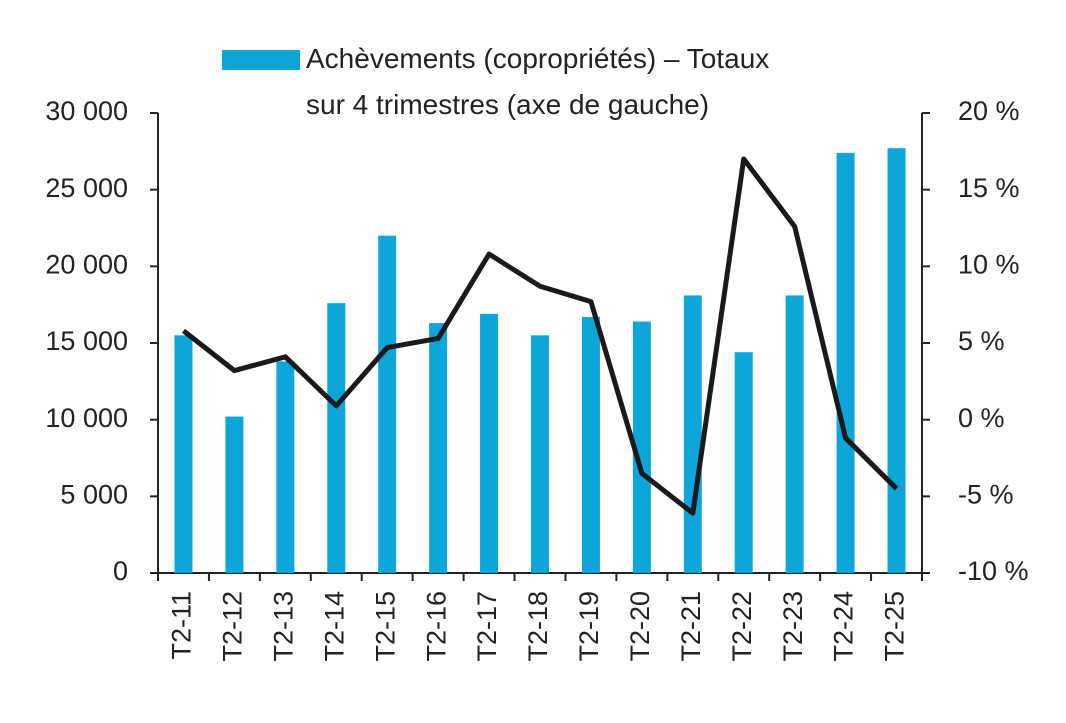 The image size is (1066, 723). What do you see at coordinates (86, 341) in the screenshot?
I see `y-tick-label: 15 000` at bounding box center [86, 341].